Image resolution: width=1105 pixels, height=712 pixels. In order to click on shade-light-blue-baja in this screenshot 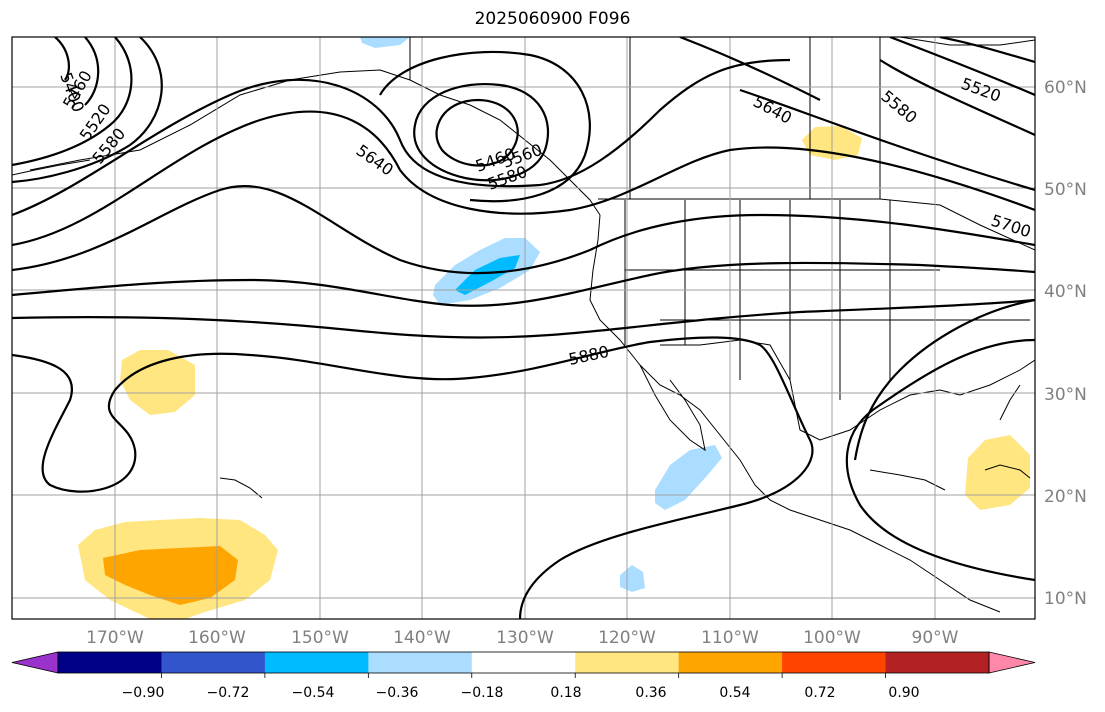, I will do `click(688, 477)`.